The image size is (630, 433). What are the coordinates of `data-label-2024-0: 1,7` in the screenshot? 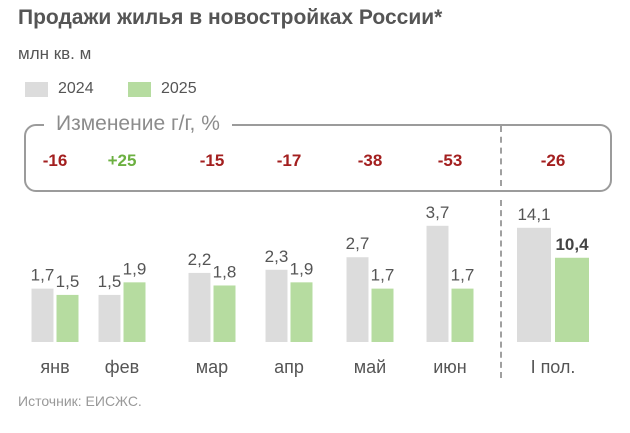 It's located at (43, 275).